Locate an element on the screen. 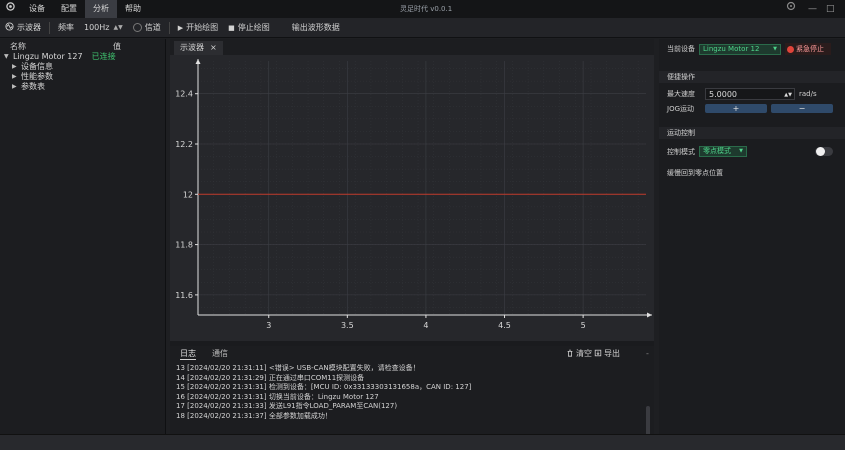 This screenshot has height=450, width=845. tree-item-device-info: ▶ 设备信息 is located at coordinates (82, 67).